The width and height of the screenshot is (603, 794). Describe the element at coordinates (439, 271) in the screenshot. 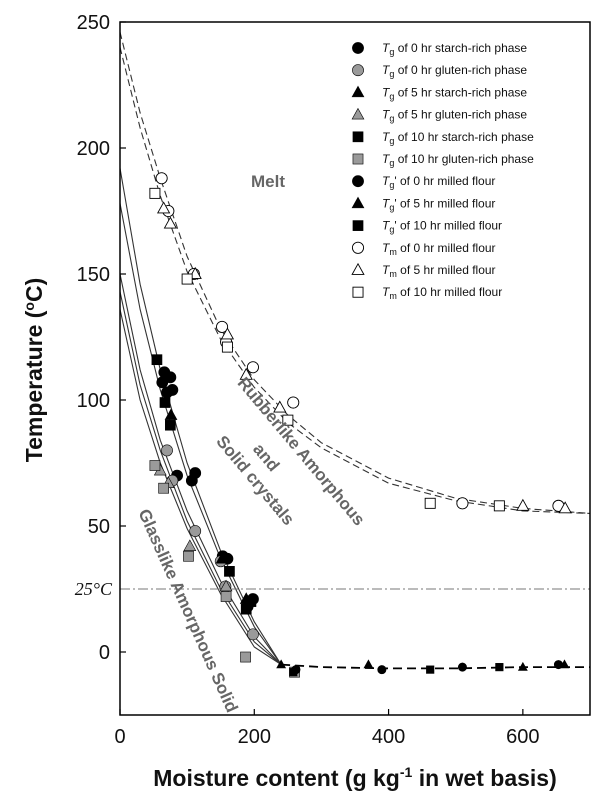

I see `legend-entry-10: Tm of 5 hr milled flour` at that location.